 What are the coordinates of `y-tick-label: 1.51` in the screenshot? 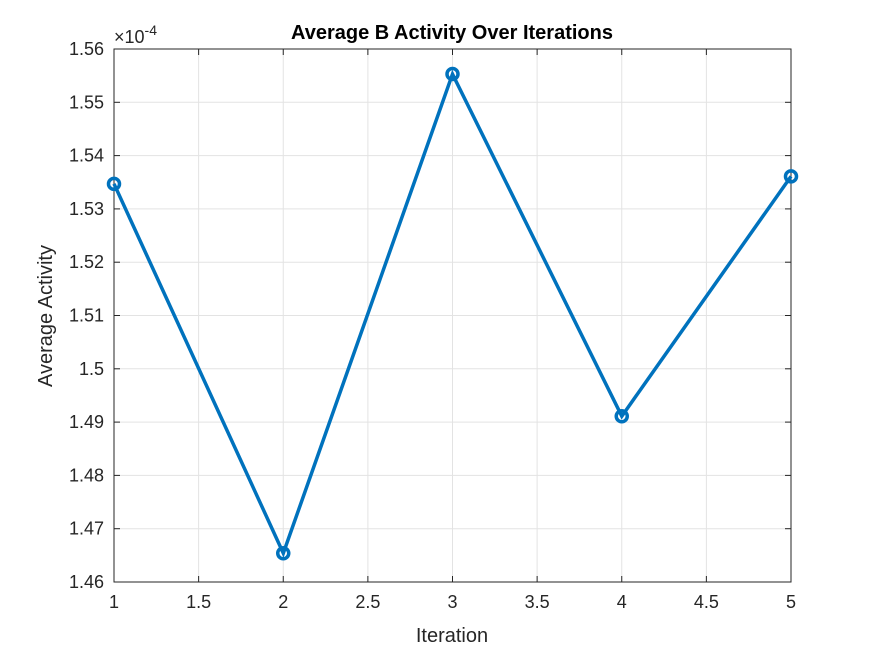 It's located at (86, 316).